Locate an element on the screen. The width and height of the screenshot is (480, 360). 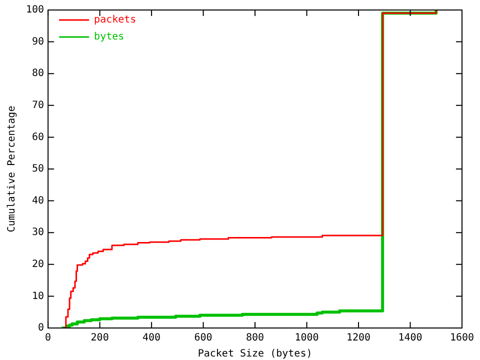
y-tick-label: 10 is located at coordinates (38, 296).